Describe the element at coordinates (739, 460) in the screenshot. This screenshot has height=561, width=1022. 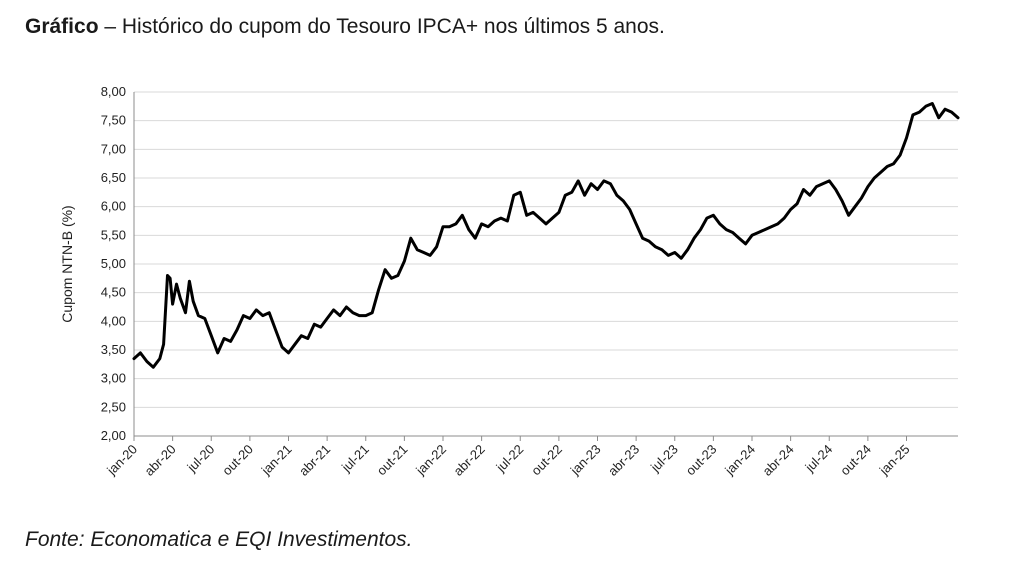
I see `x-tick-label: jan-24` at that location.